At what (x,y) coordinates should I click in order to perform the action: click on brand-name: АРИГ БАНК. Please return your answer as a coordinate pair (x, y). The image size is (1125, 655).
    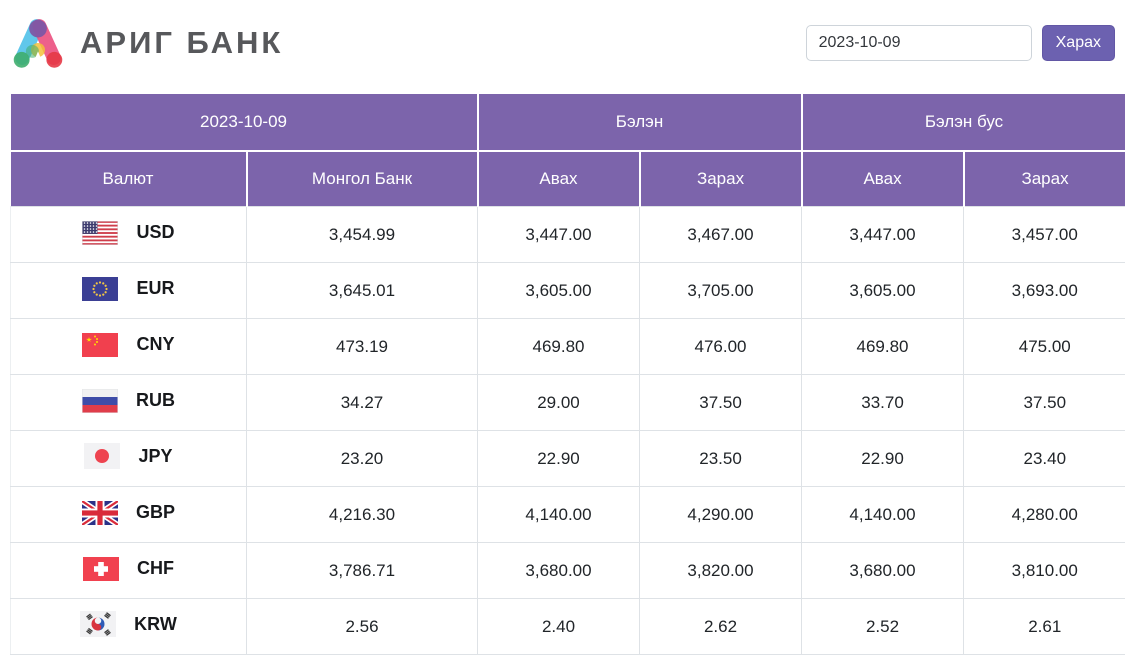
    Looking at the image, I should click on (181, 43).